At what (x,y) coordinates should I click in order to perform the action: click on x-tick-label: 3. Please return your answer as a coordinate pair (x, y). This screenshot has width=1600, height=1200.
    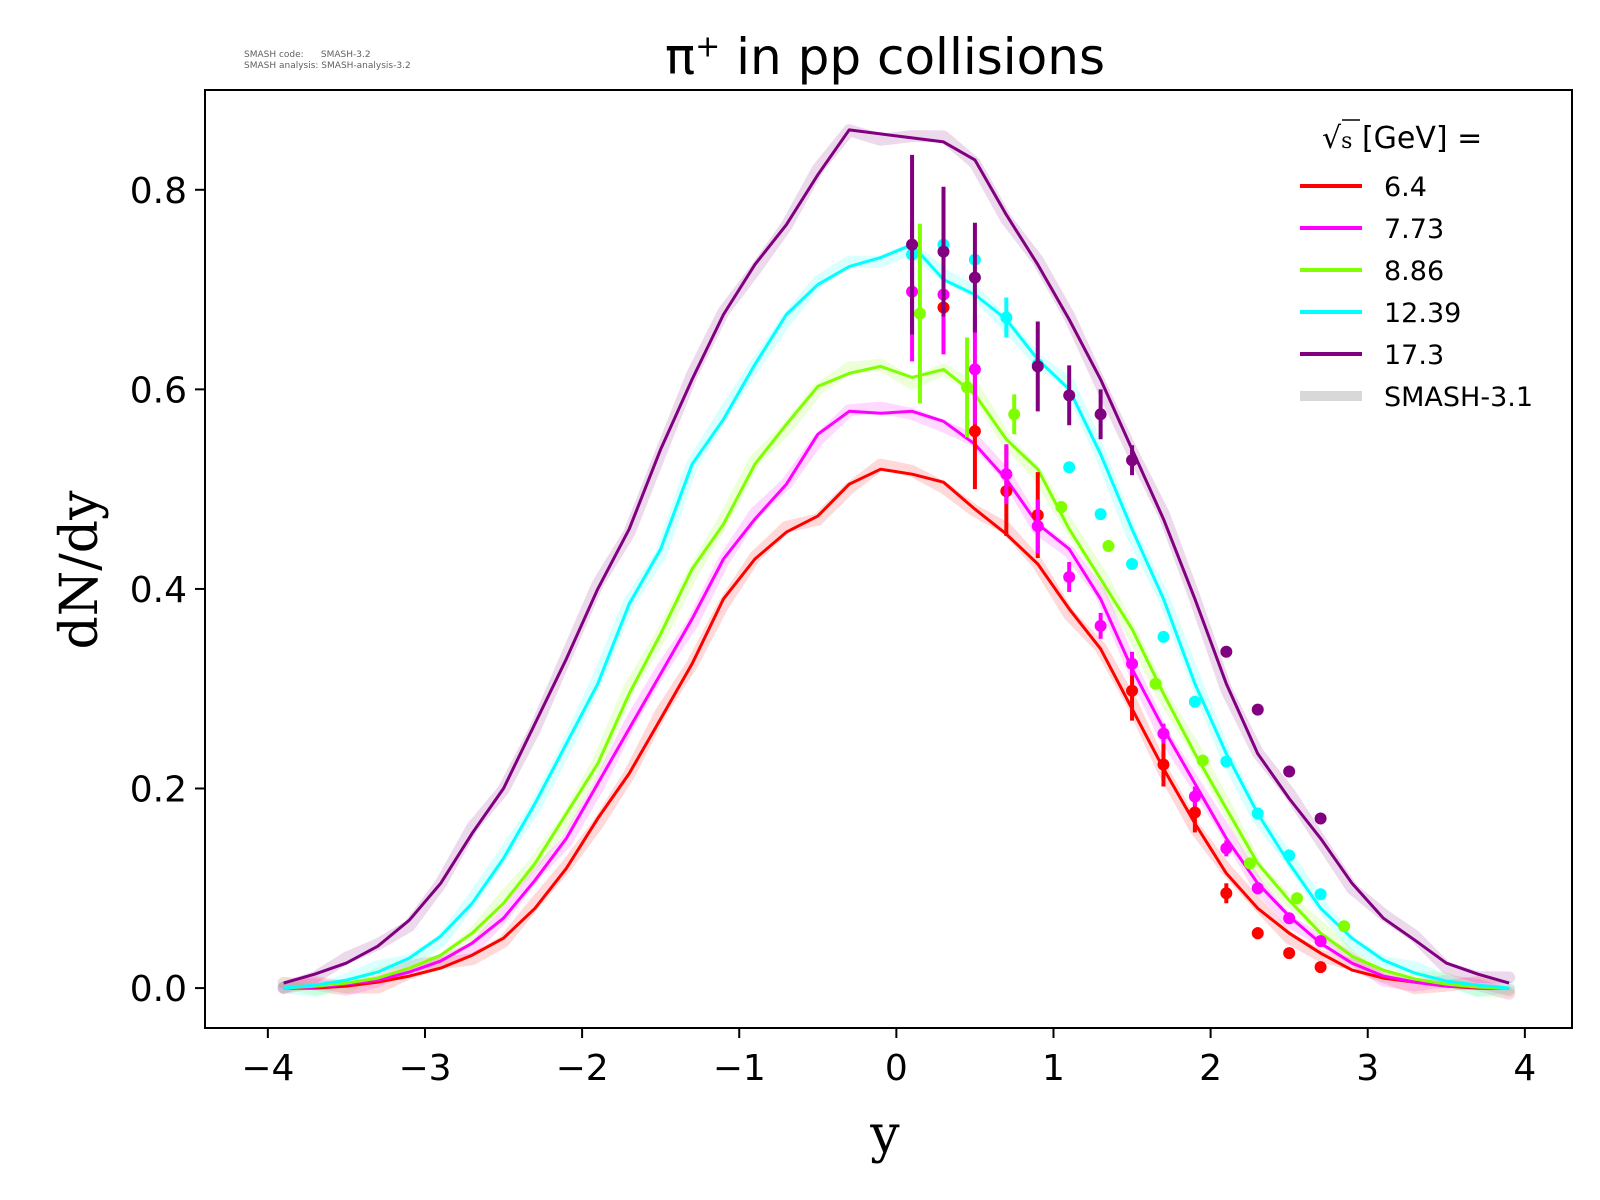
    Looking at the image, I should click on (1367, 1068).